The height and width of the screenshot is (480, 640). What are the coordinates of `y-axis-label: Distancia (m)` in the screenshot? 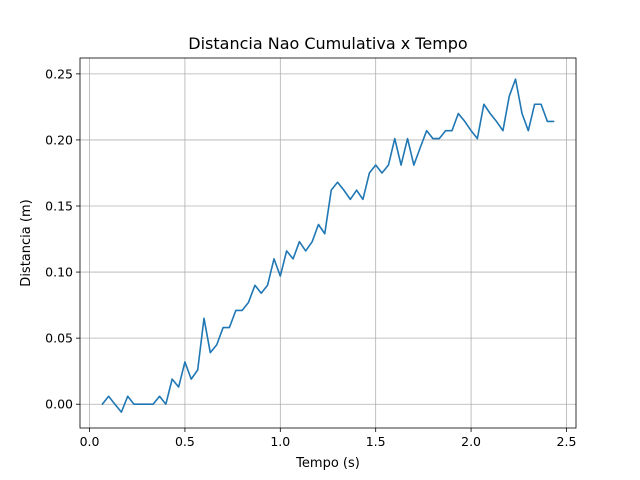 It's located at (26, 242).